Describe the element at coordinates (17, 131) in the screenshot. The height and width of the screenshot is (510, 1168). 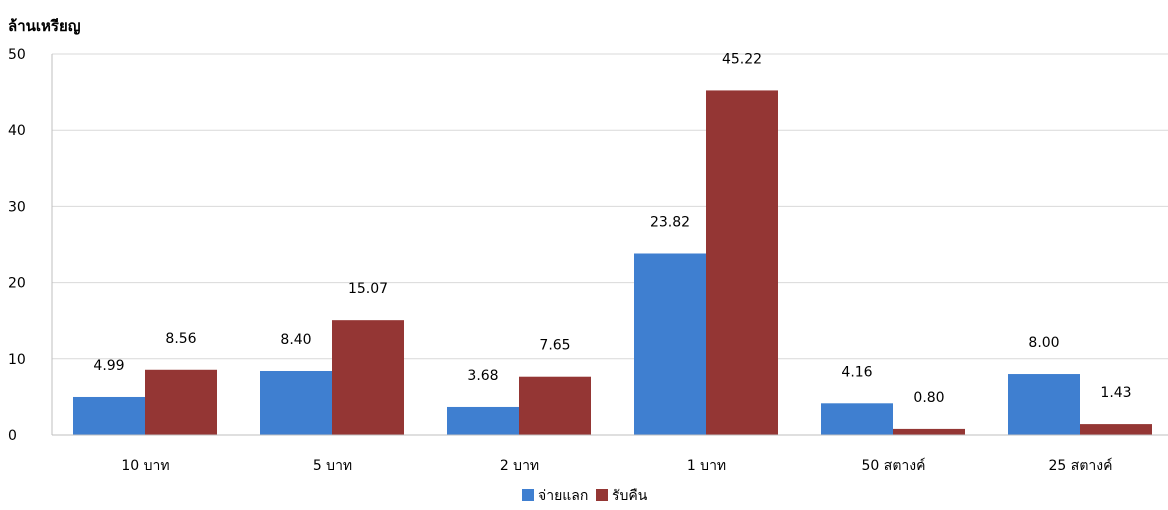
I see `y-tick-label: 40` at that location.